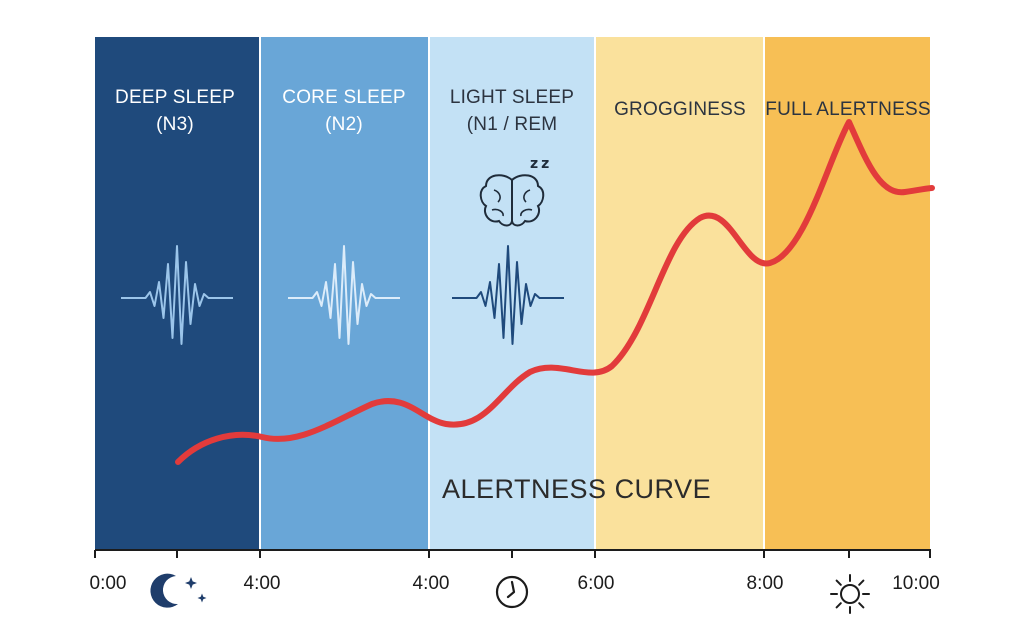 This screenshot has height=638, width=1024. What do you see at coordinates (178, 590) in the screenshot?
I see `moon-stars-icon` at bounding box center [178, 590].